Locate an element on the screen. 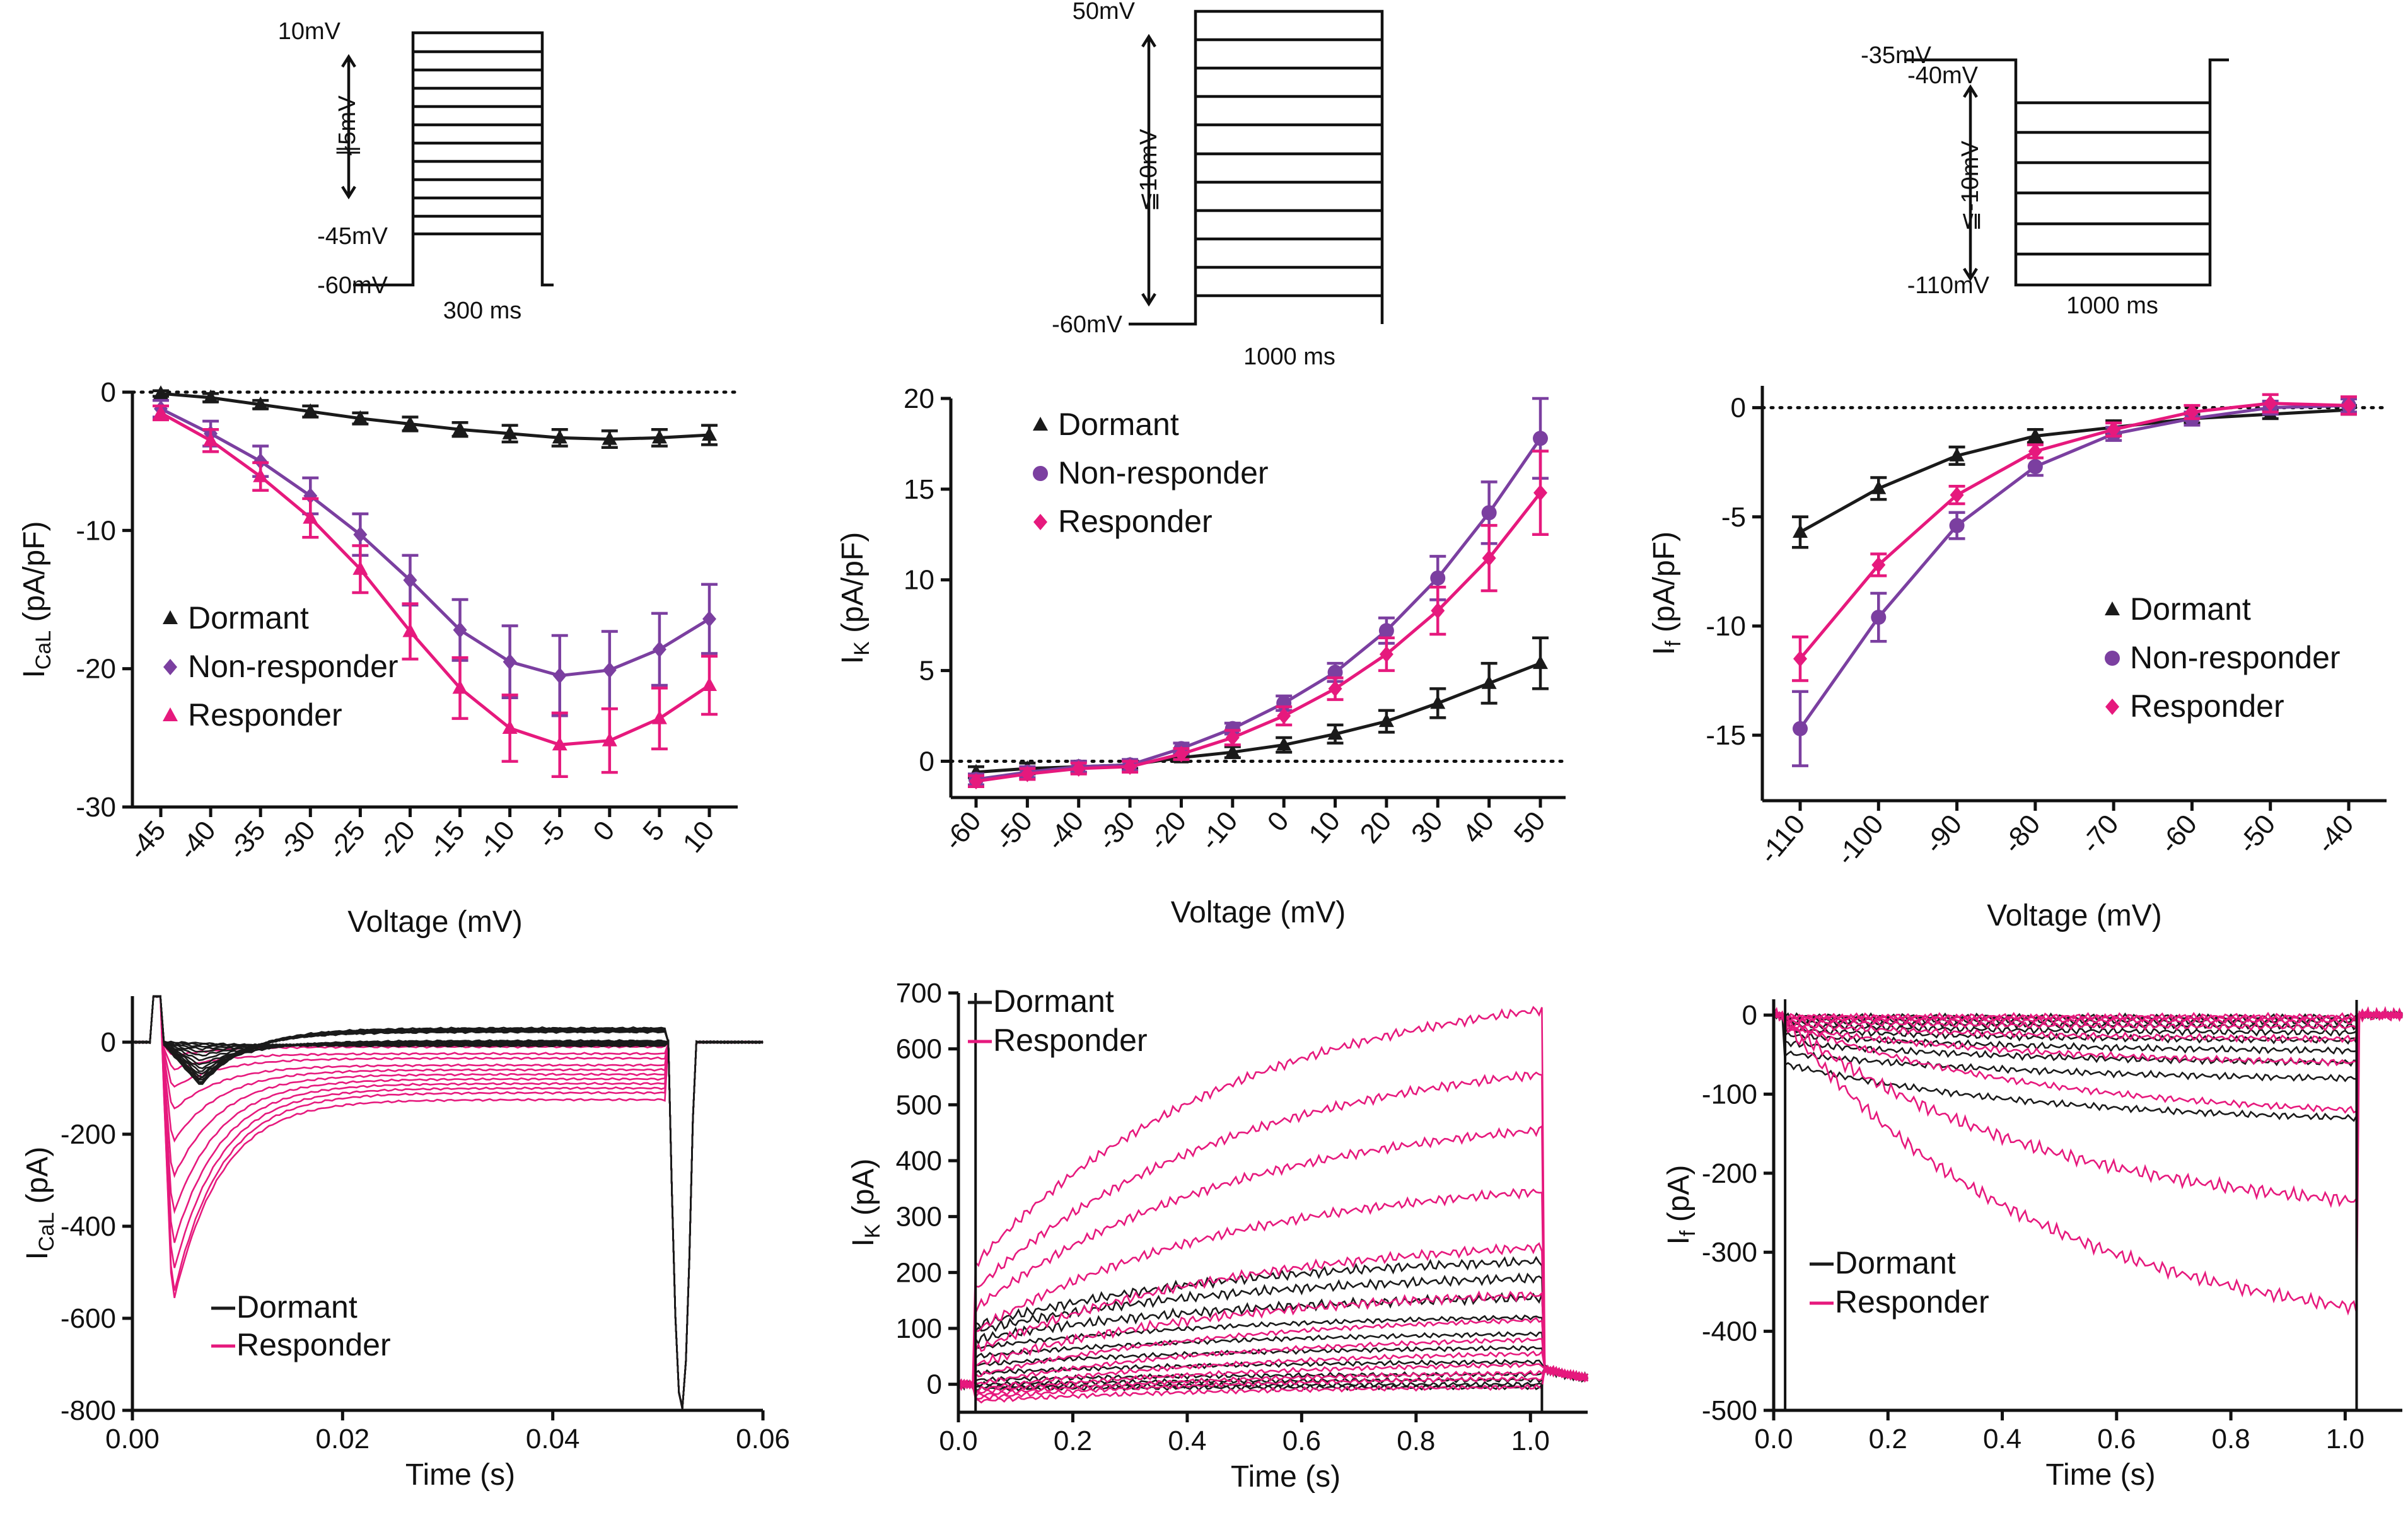  x-tick-label: 10 is located at coordinates (1324, 828).